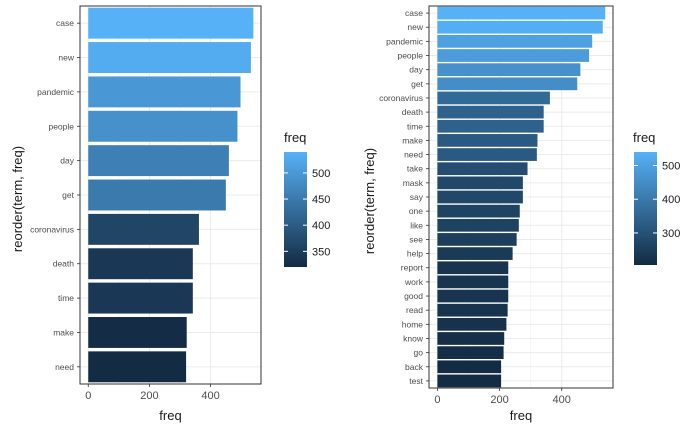 This screenshot has height=437, width=700. I want to click on bar-take, so click(482, 169).